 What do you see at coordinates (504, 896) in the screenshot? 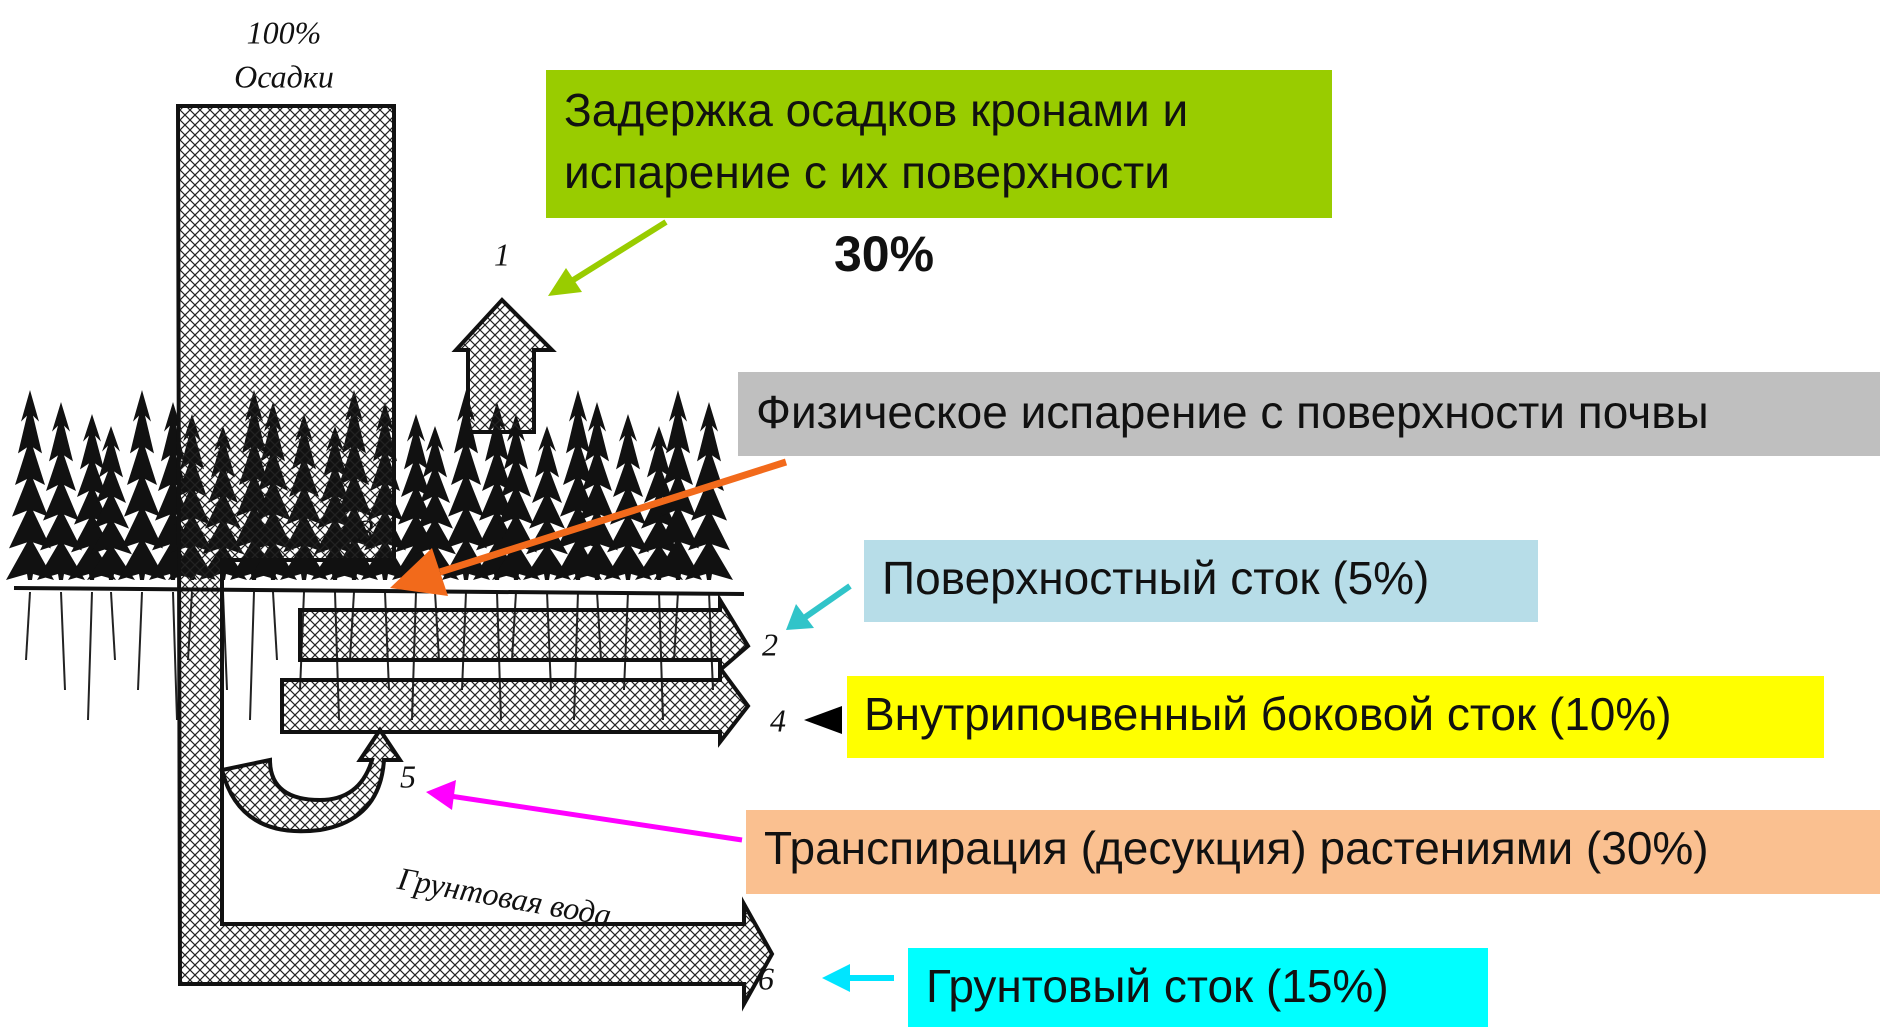
I see `groundwater-label: Грунтовая вода` at bounding box center [504, 896].